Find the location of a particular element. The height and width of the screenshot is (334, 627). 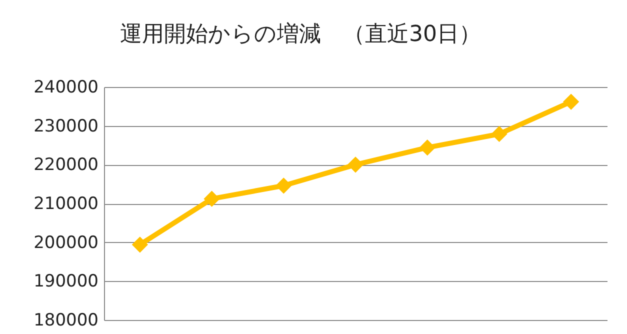

y-tick-label: 220000 is located at coordinates (66, 165).